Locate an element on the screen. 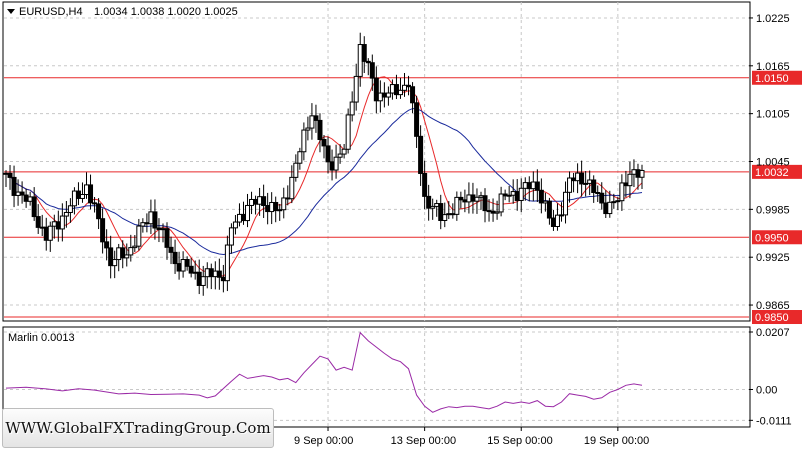 This screenshot has width=807, height=452. x-tick-label: 13 Sep 00:00 is located at coordinates (423, 441).